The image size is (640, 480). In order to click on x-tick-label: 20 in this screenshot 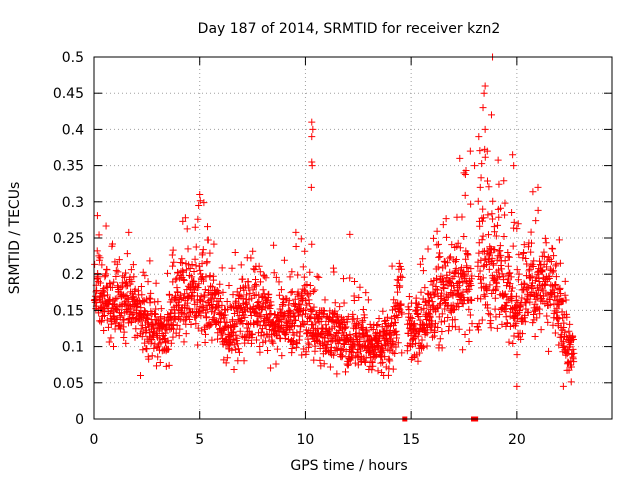, I will do `click(517, 440)`.